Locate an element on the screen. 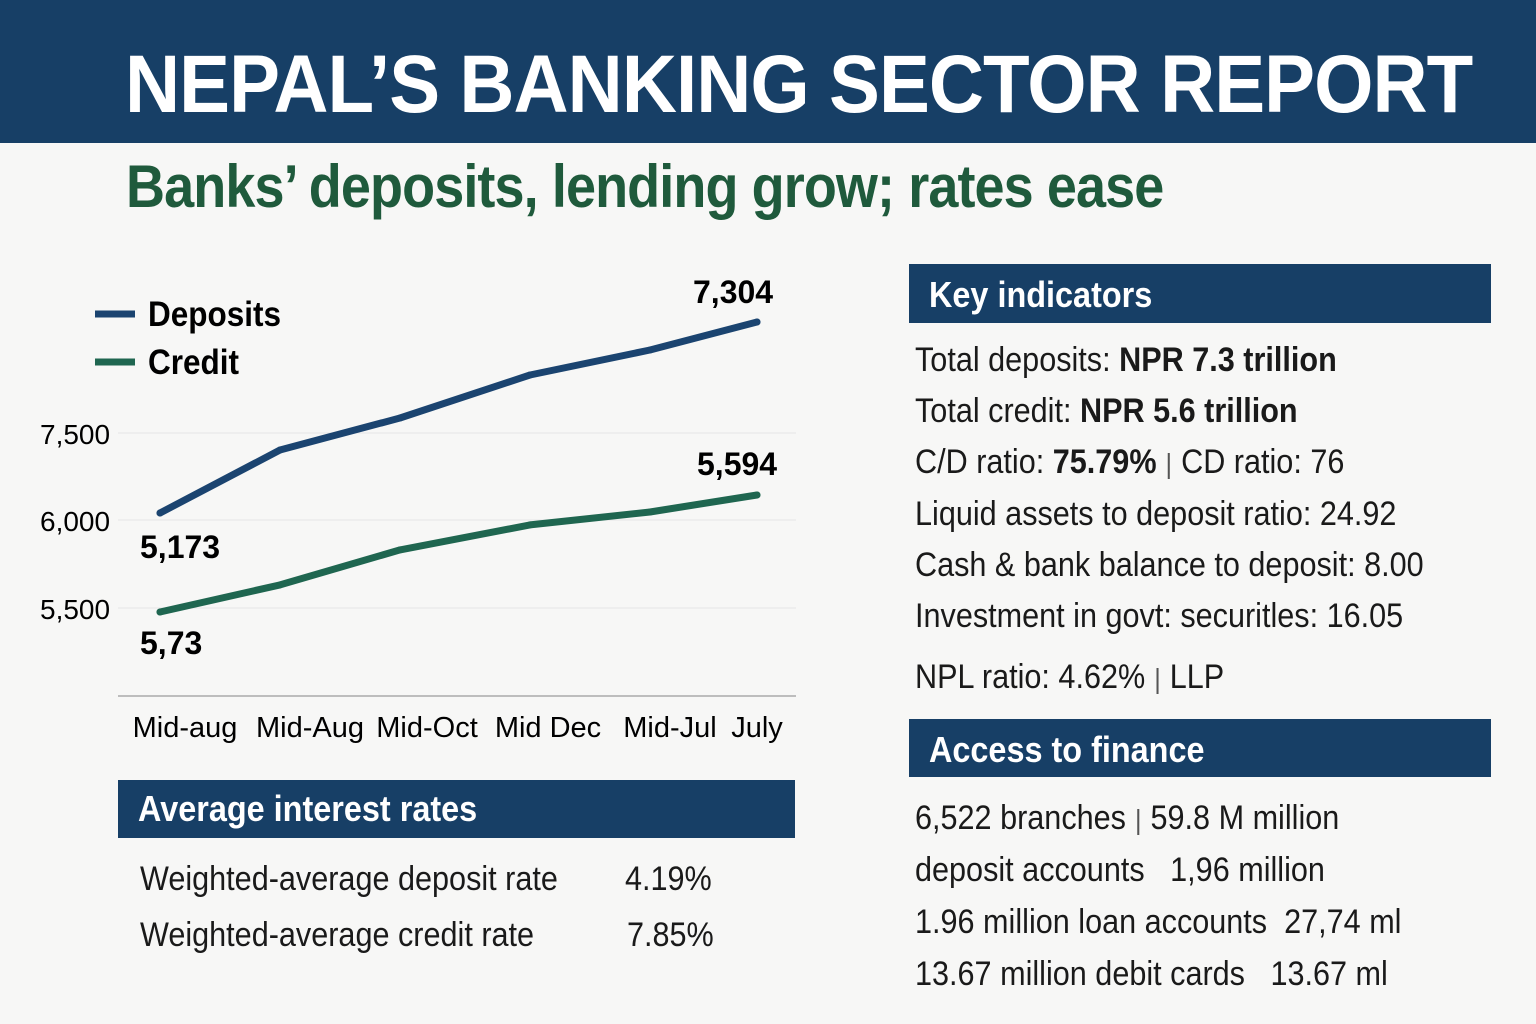 This screenshot has height=1024, width=1536. credit-rate-value: 7.85% is located at coordinates (670, 935).